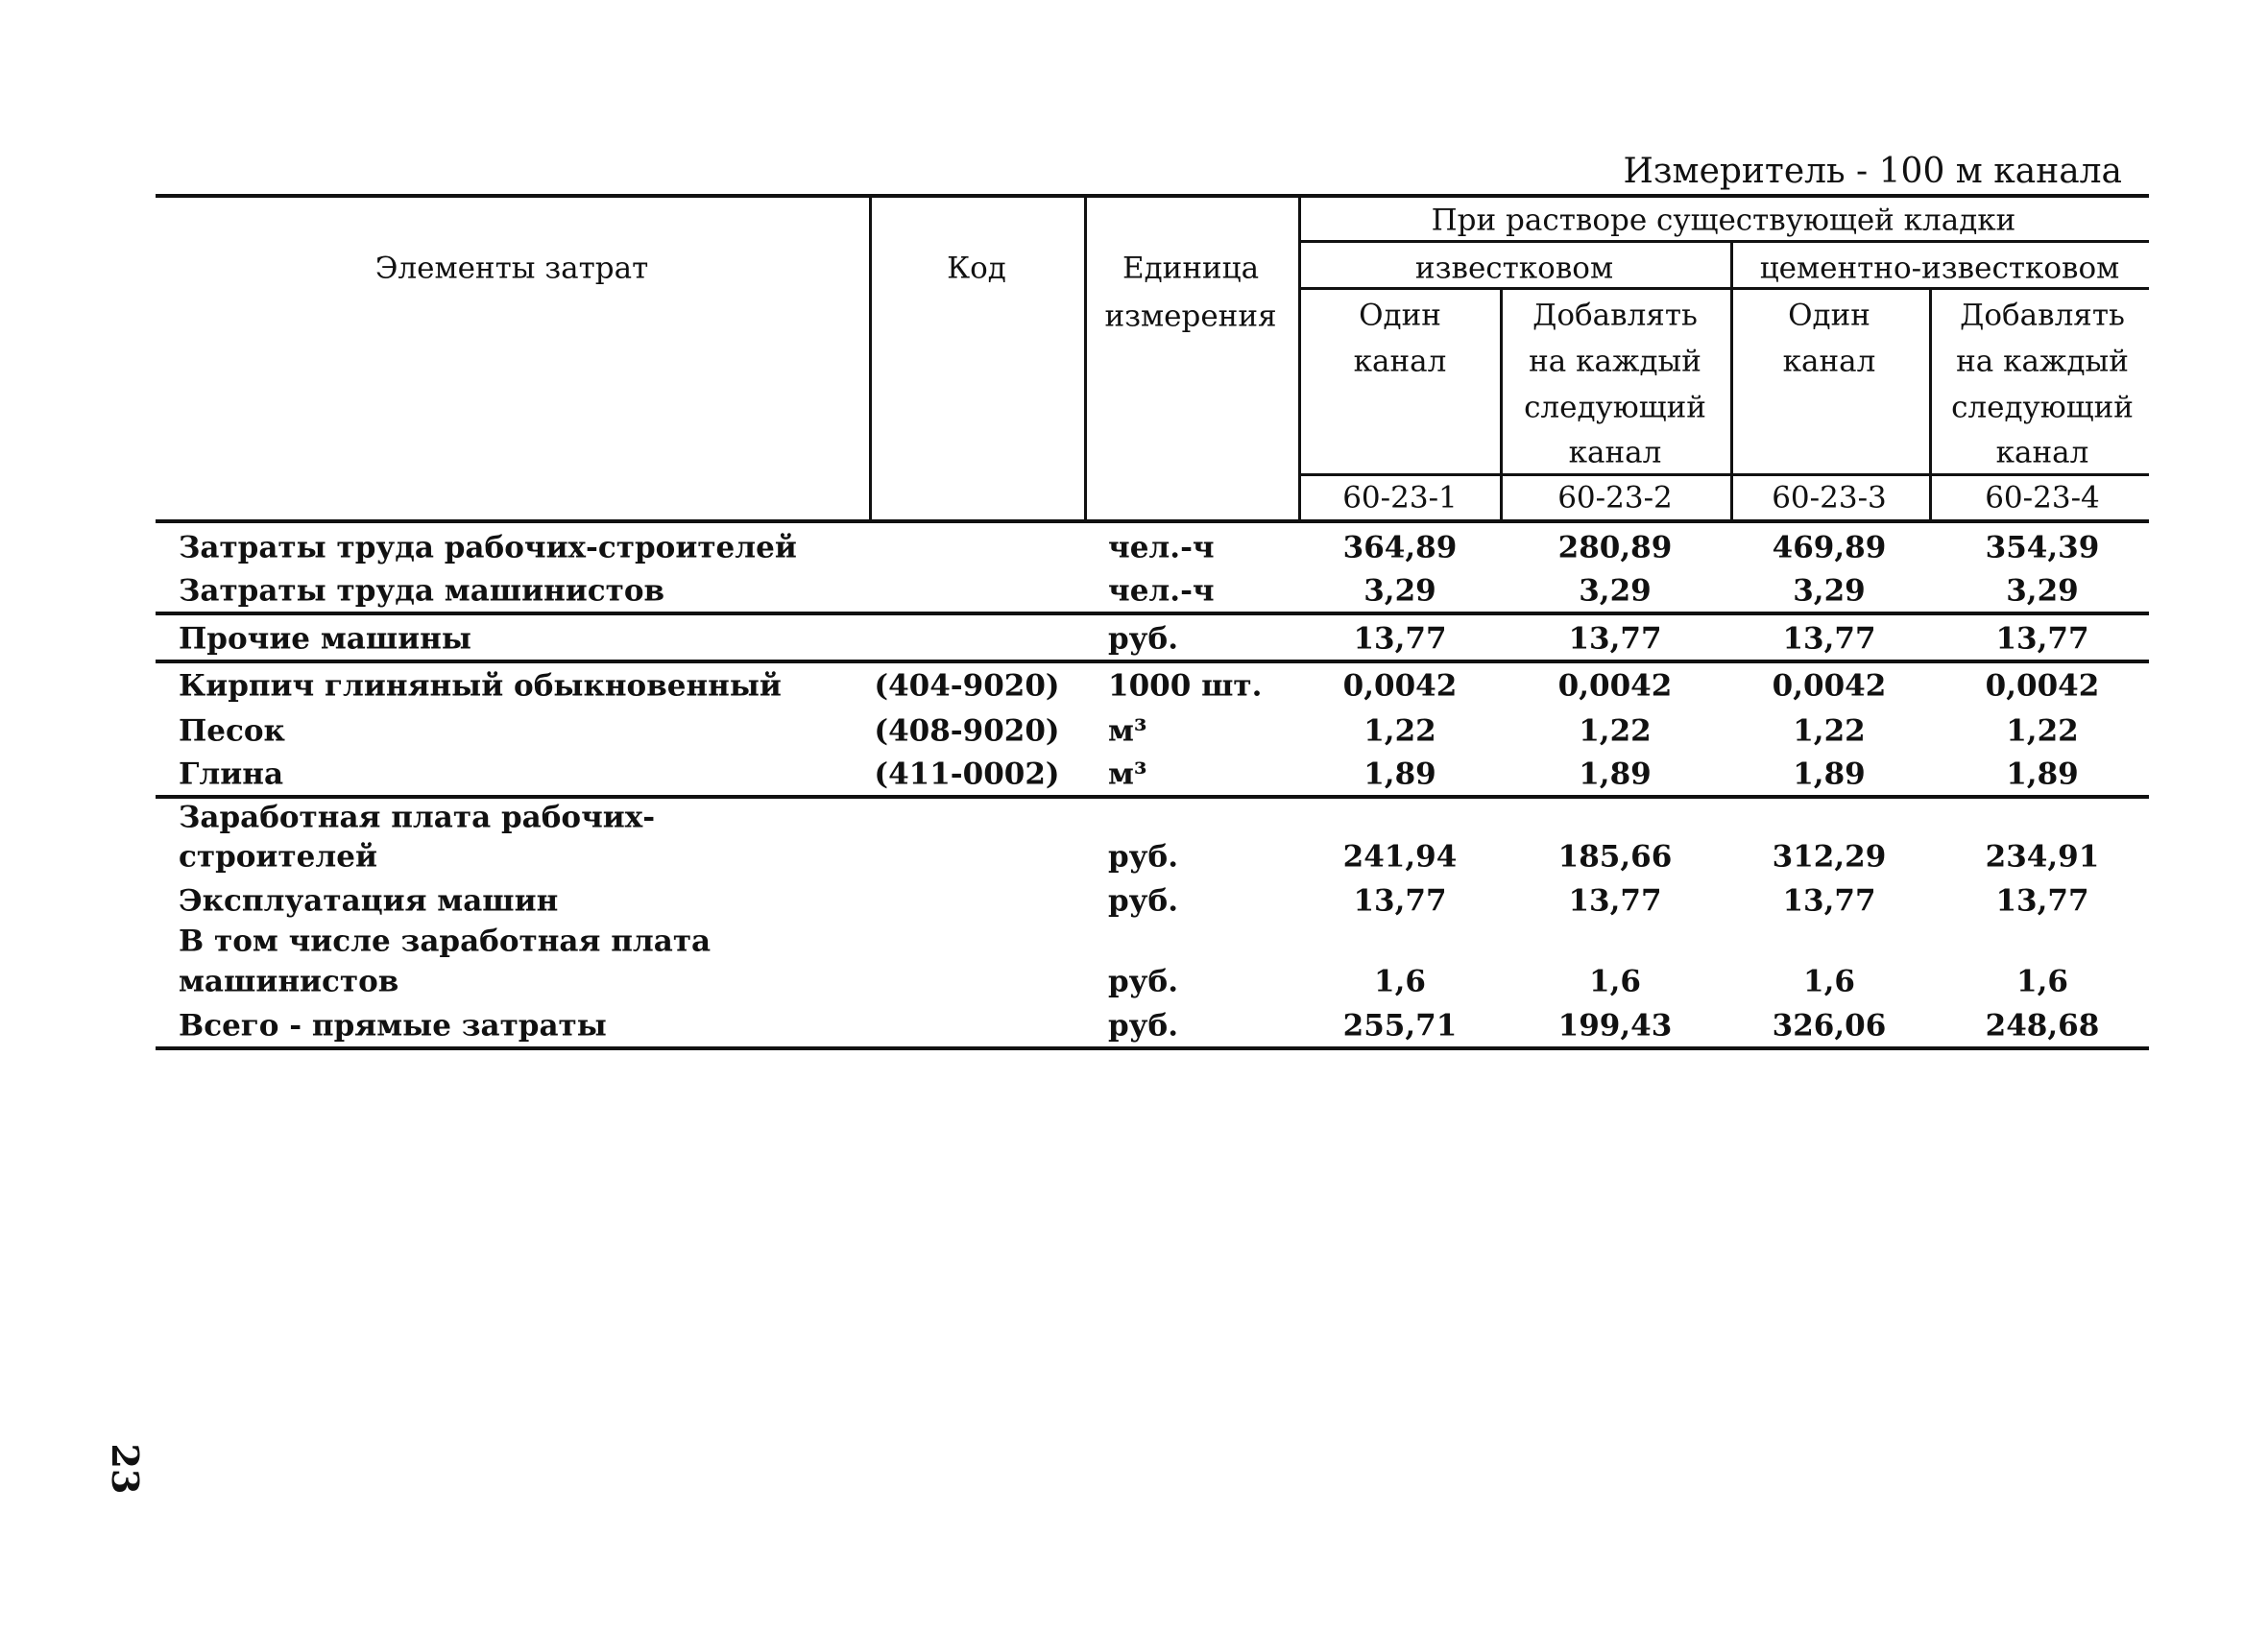 The image size is (2268, 1633). Describe the element at coordinates (1723, 221) in the screenshot. I see `header-group: При растворе существующей кладки` at that location.